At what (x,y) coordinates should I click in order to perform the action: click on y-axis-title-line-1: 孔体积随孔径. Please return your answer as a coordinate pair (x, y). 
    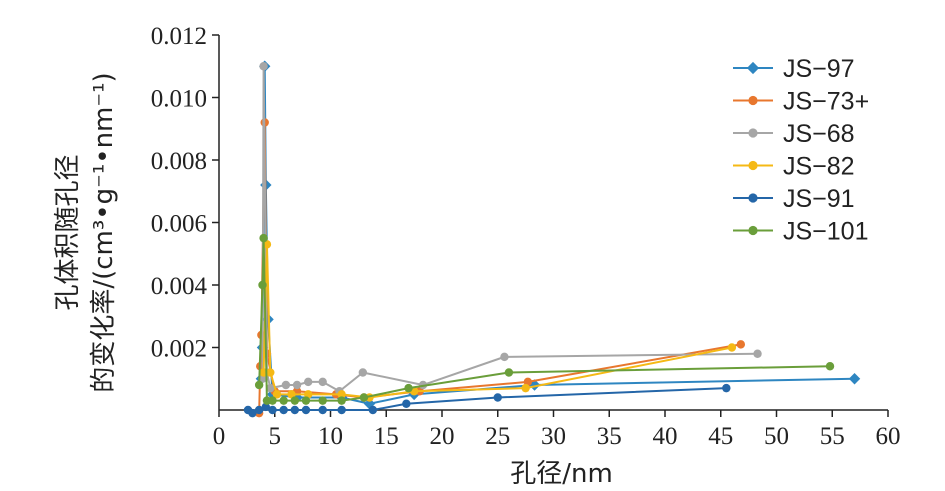
    Looking at the image, I should click on (68, 232).